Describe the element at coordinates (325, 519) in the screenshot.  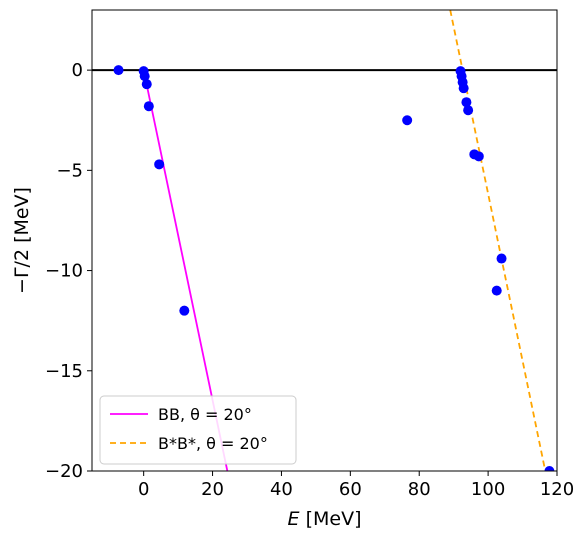
I see `x-axis-label: E [MeV]` at that location.